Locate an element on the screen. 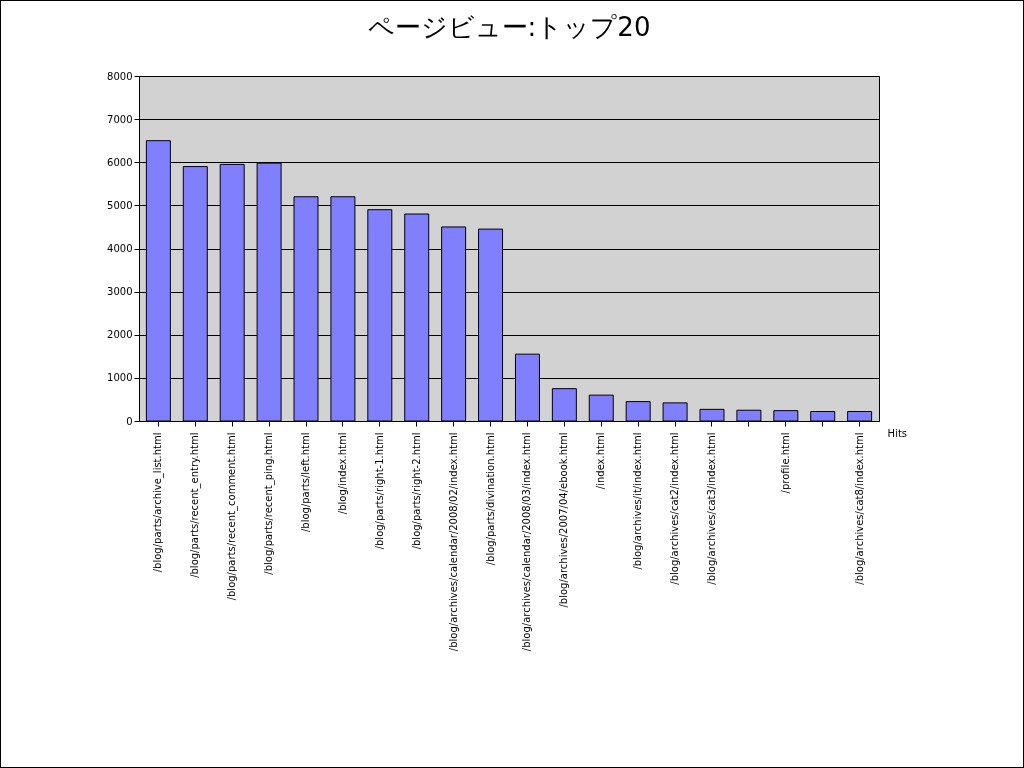 The height and width of the screenshot is (768, 1024). x-tick-label: /blog/parts/right-2.html is located at coordinates (416, 491).